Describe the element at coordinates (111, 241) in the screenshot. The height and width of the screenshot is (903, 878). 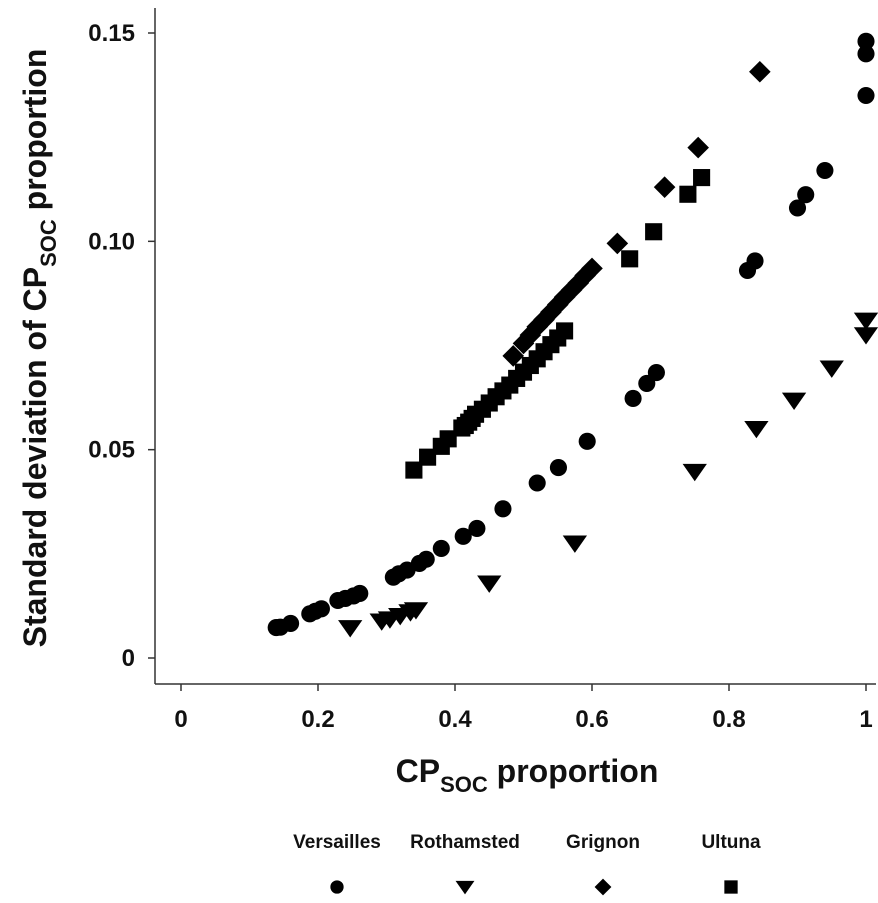
I see `y-tick-label: 0.10` at that location.